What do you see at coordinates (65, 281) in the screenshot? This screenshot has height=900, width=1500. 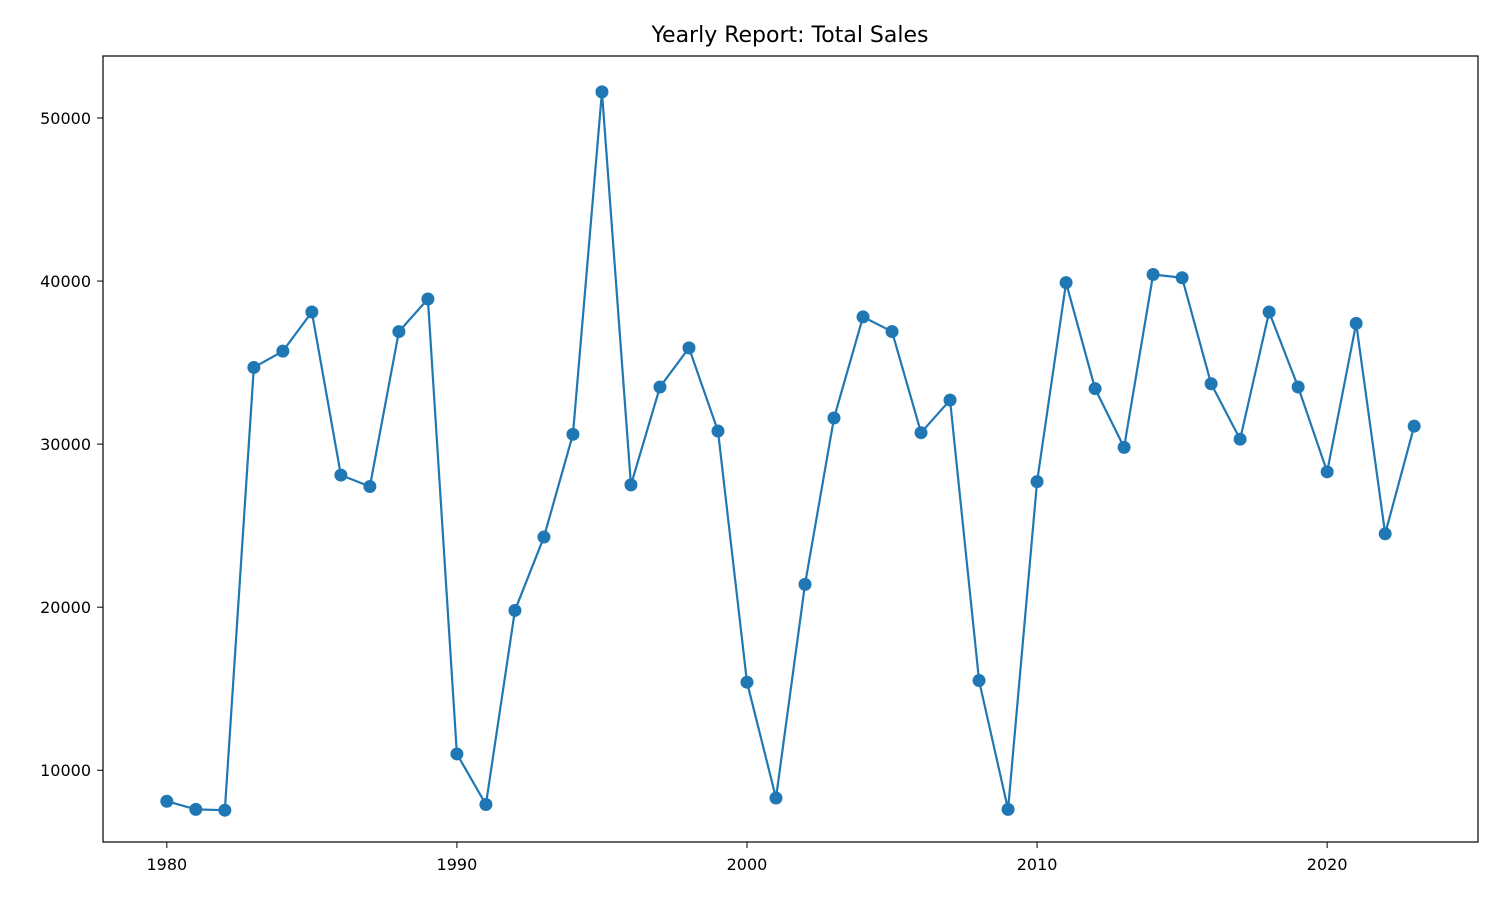 I see `y-tick-label: 40000` at bounding box center [65, 281].